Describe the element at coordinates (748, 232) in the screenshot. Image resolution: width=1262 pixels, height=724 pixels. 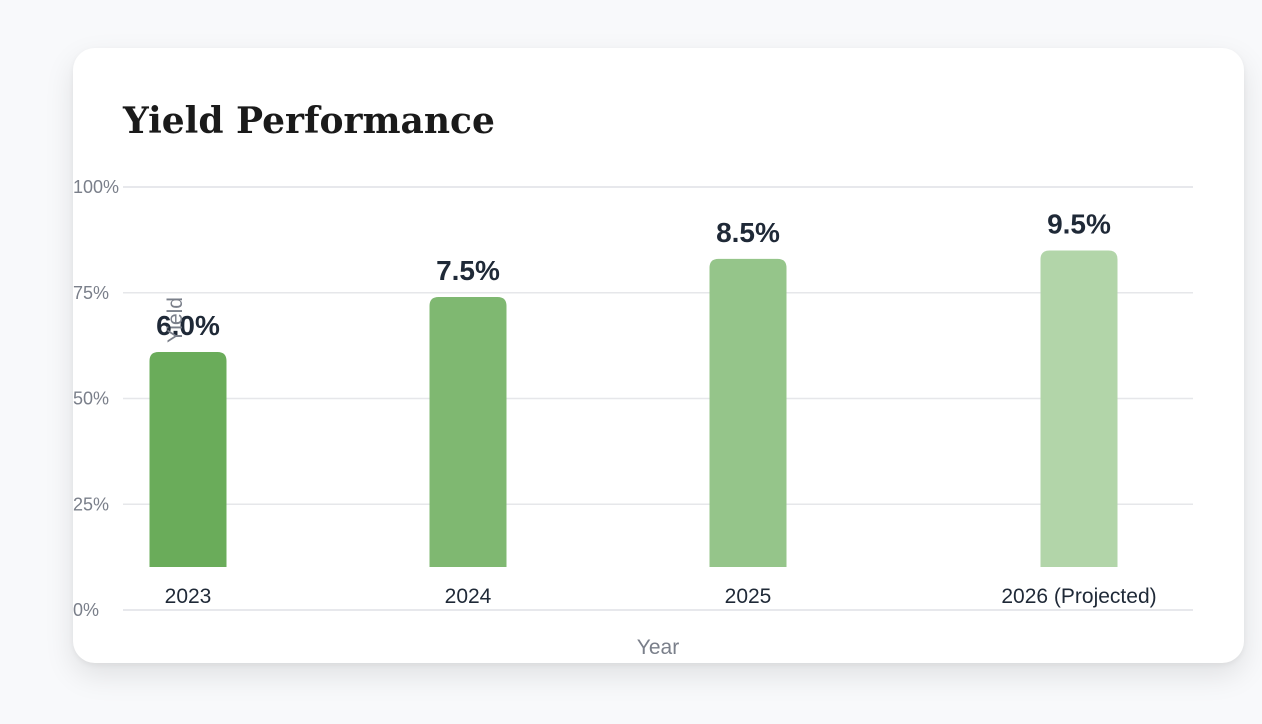
I see `bar-value-label: 8.5%` at that location.